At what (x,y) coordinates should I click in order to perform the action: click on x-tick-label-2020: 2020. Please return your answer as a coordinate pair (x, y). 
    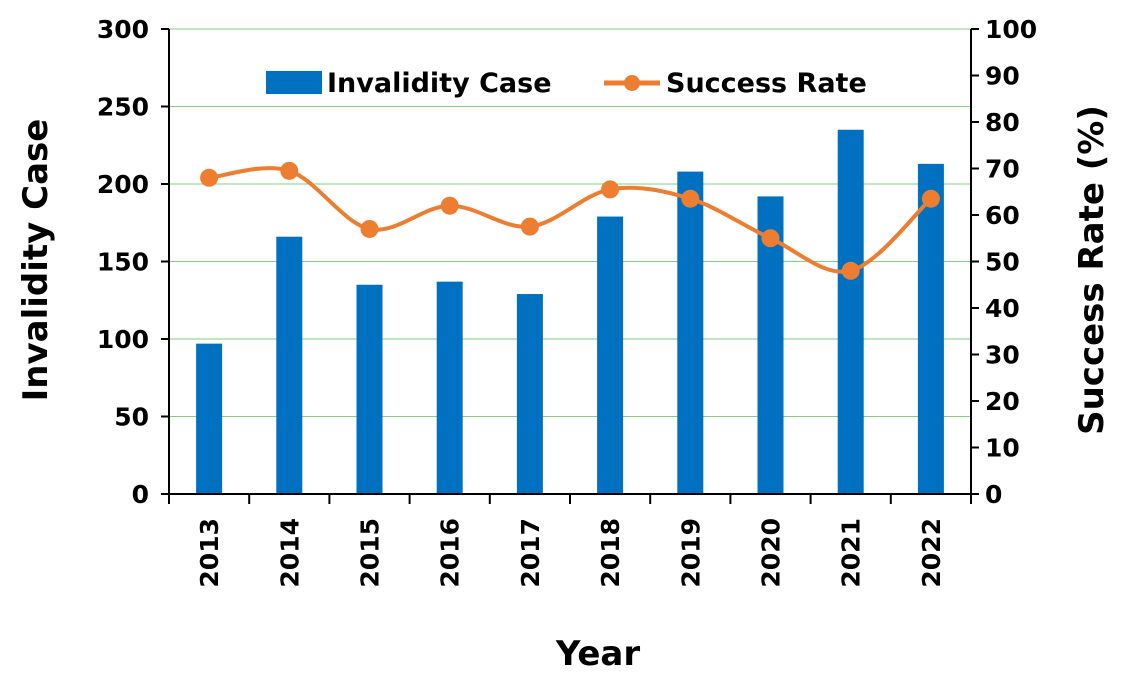
    Looking at the image, I should click on (771, 553).